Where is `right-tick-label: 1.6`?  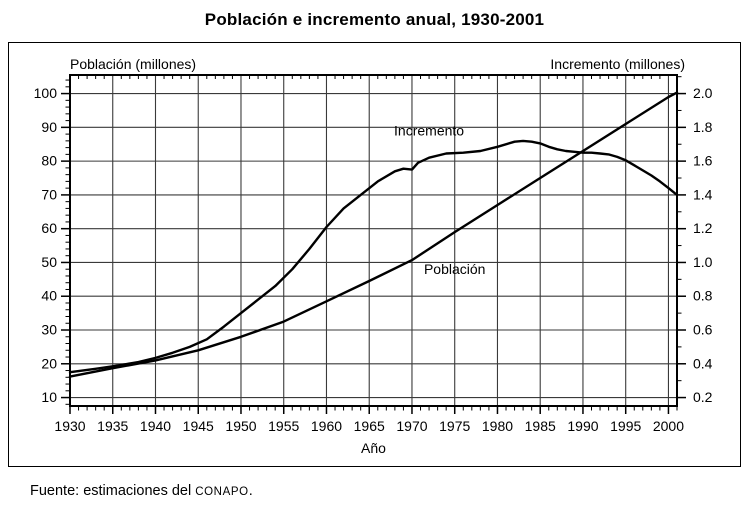 right-tick-label: 1.6 is located at coordinates (703, 161).